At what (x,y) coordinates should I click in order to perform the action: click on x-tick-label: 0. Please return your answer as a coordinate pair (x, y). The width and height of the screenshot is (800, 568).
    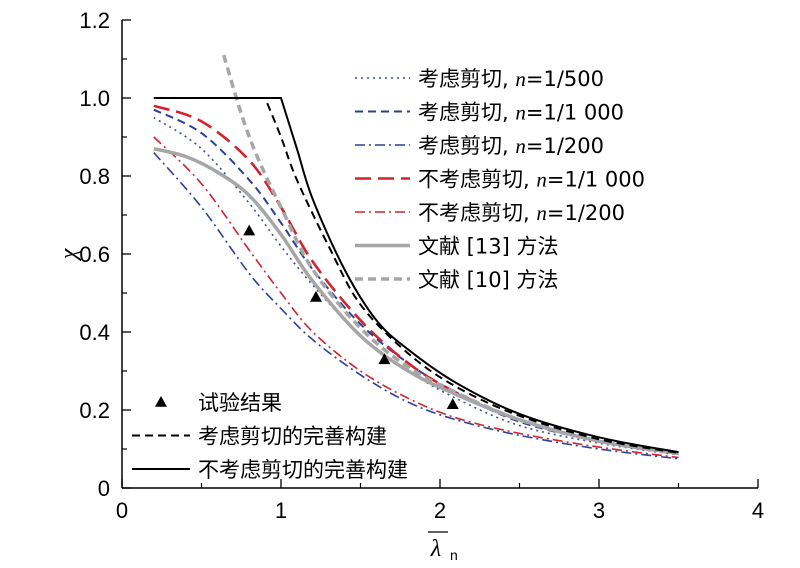
    Looking at the image, I should click on (122, 510).